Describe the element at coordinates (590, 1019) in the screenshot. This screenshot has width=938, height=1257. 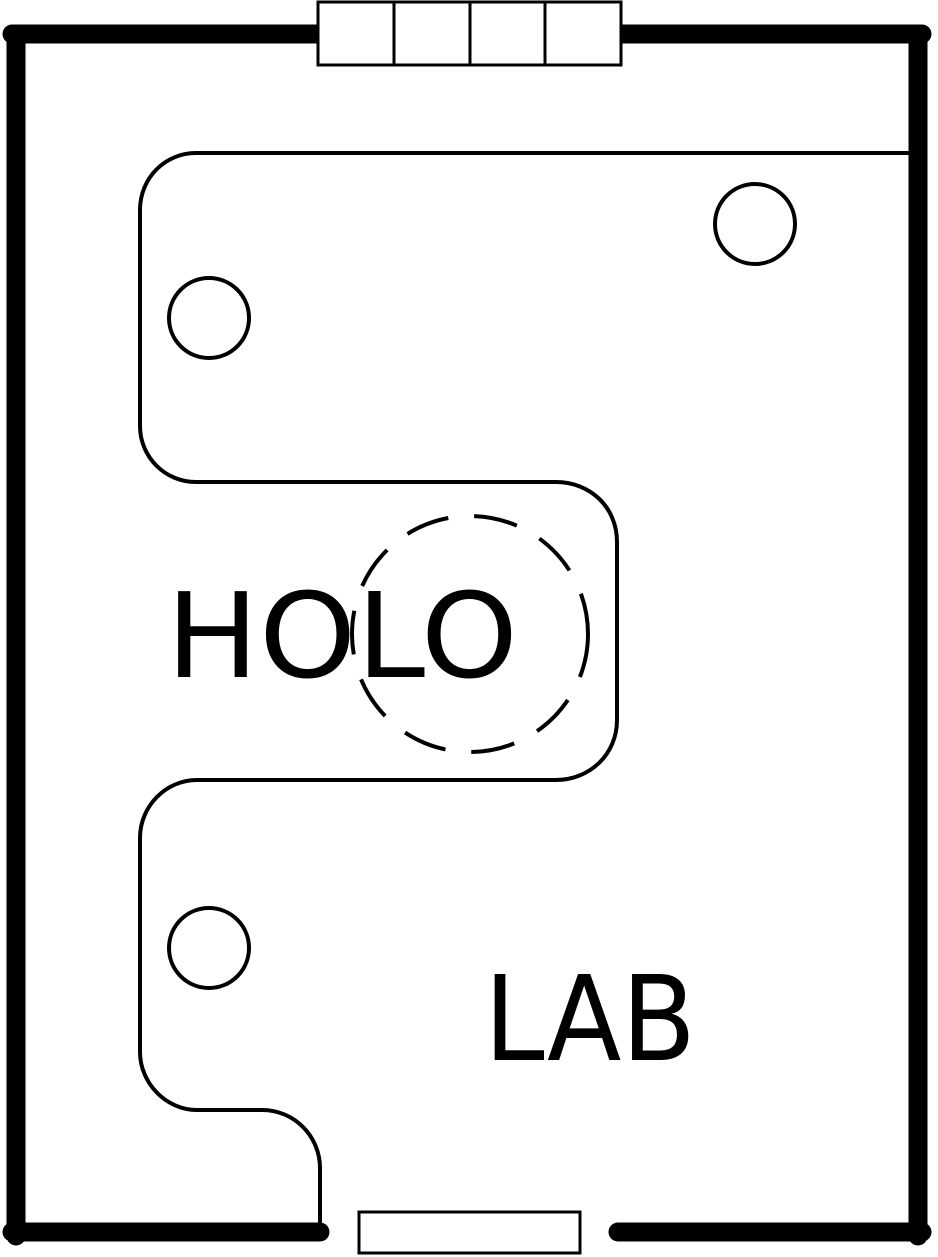
I see `lab-label: LAB` at that location.